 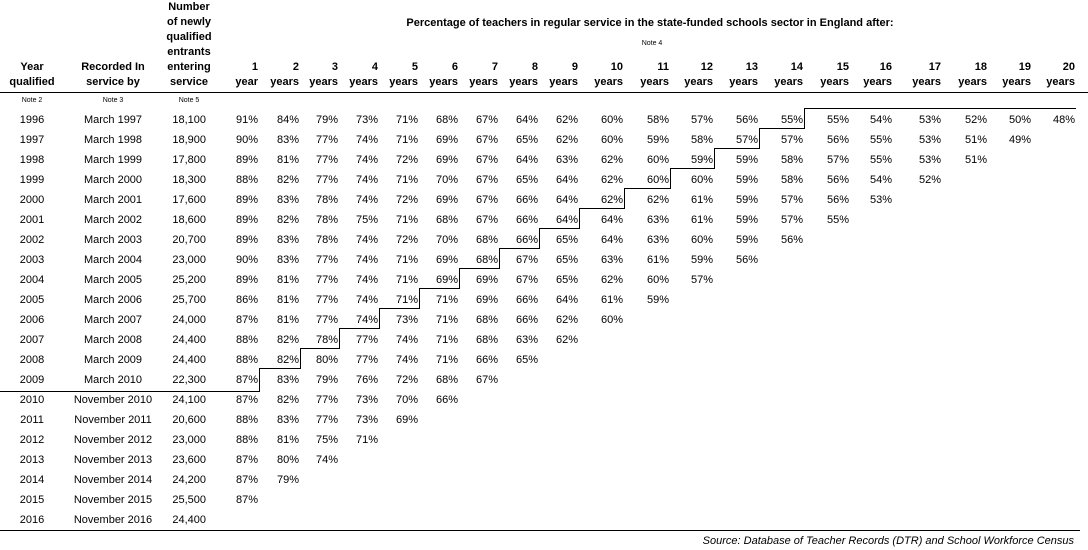 I want to click on row-year: 2006, so click(x=32, y=320).